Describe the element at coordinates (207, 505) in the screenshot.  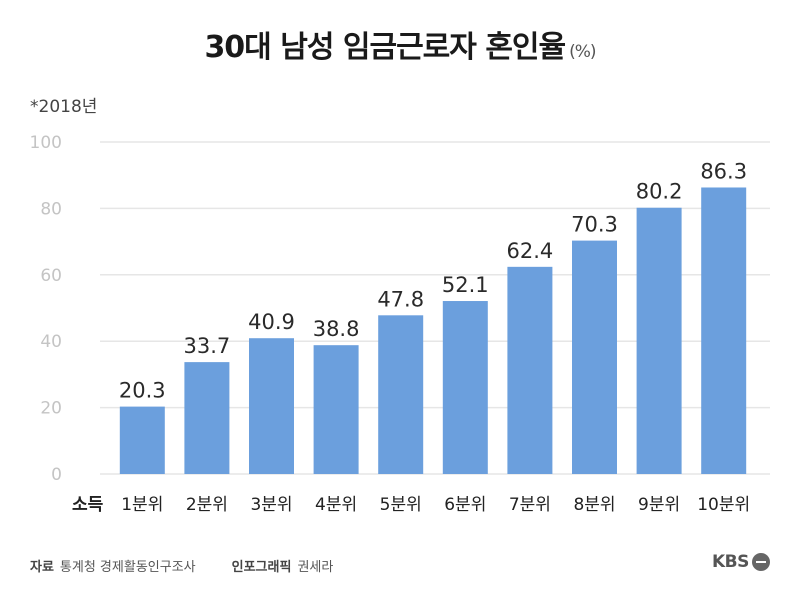
I see `x-tick-label: 2분위` at that location.